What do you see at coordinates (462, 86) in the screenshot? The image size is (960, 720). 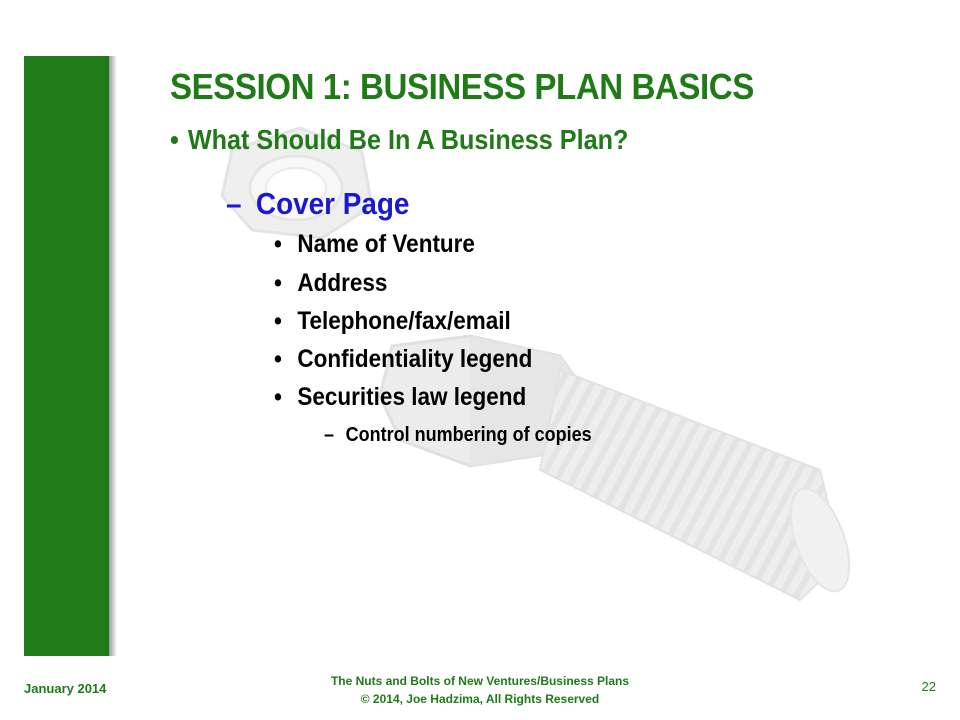 I see `slide-title: SESSION 1: BUSINESS PLAN BASICS` at bounding box center [462, 86].